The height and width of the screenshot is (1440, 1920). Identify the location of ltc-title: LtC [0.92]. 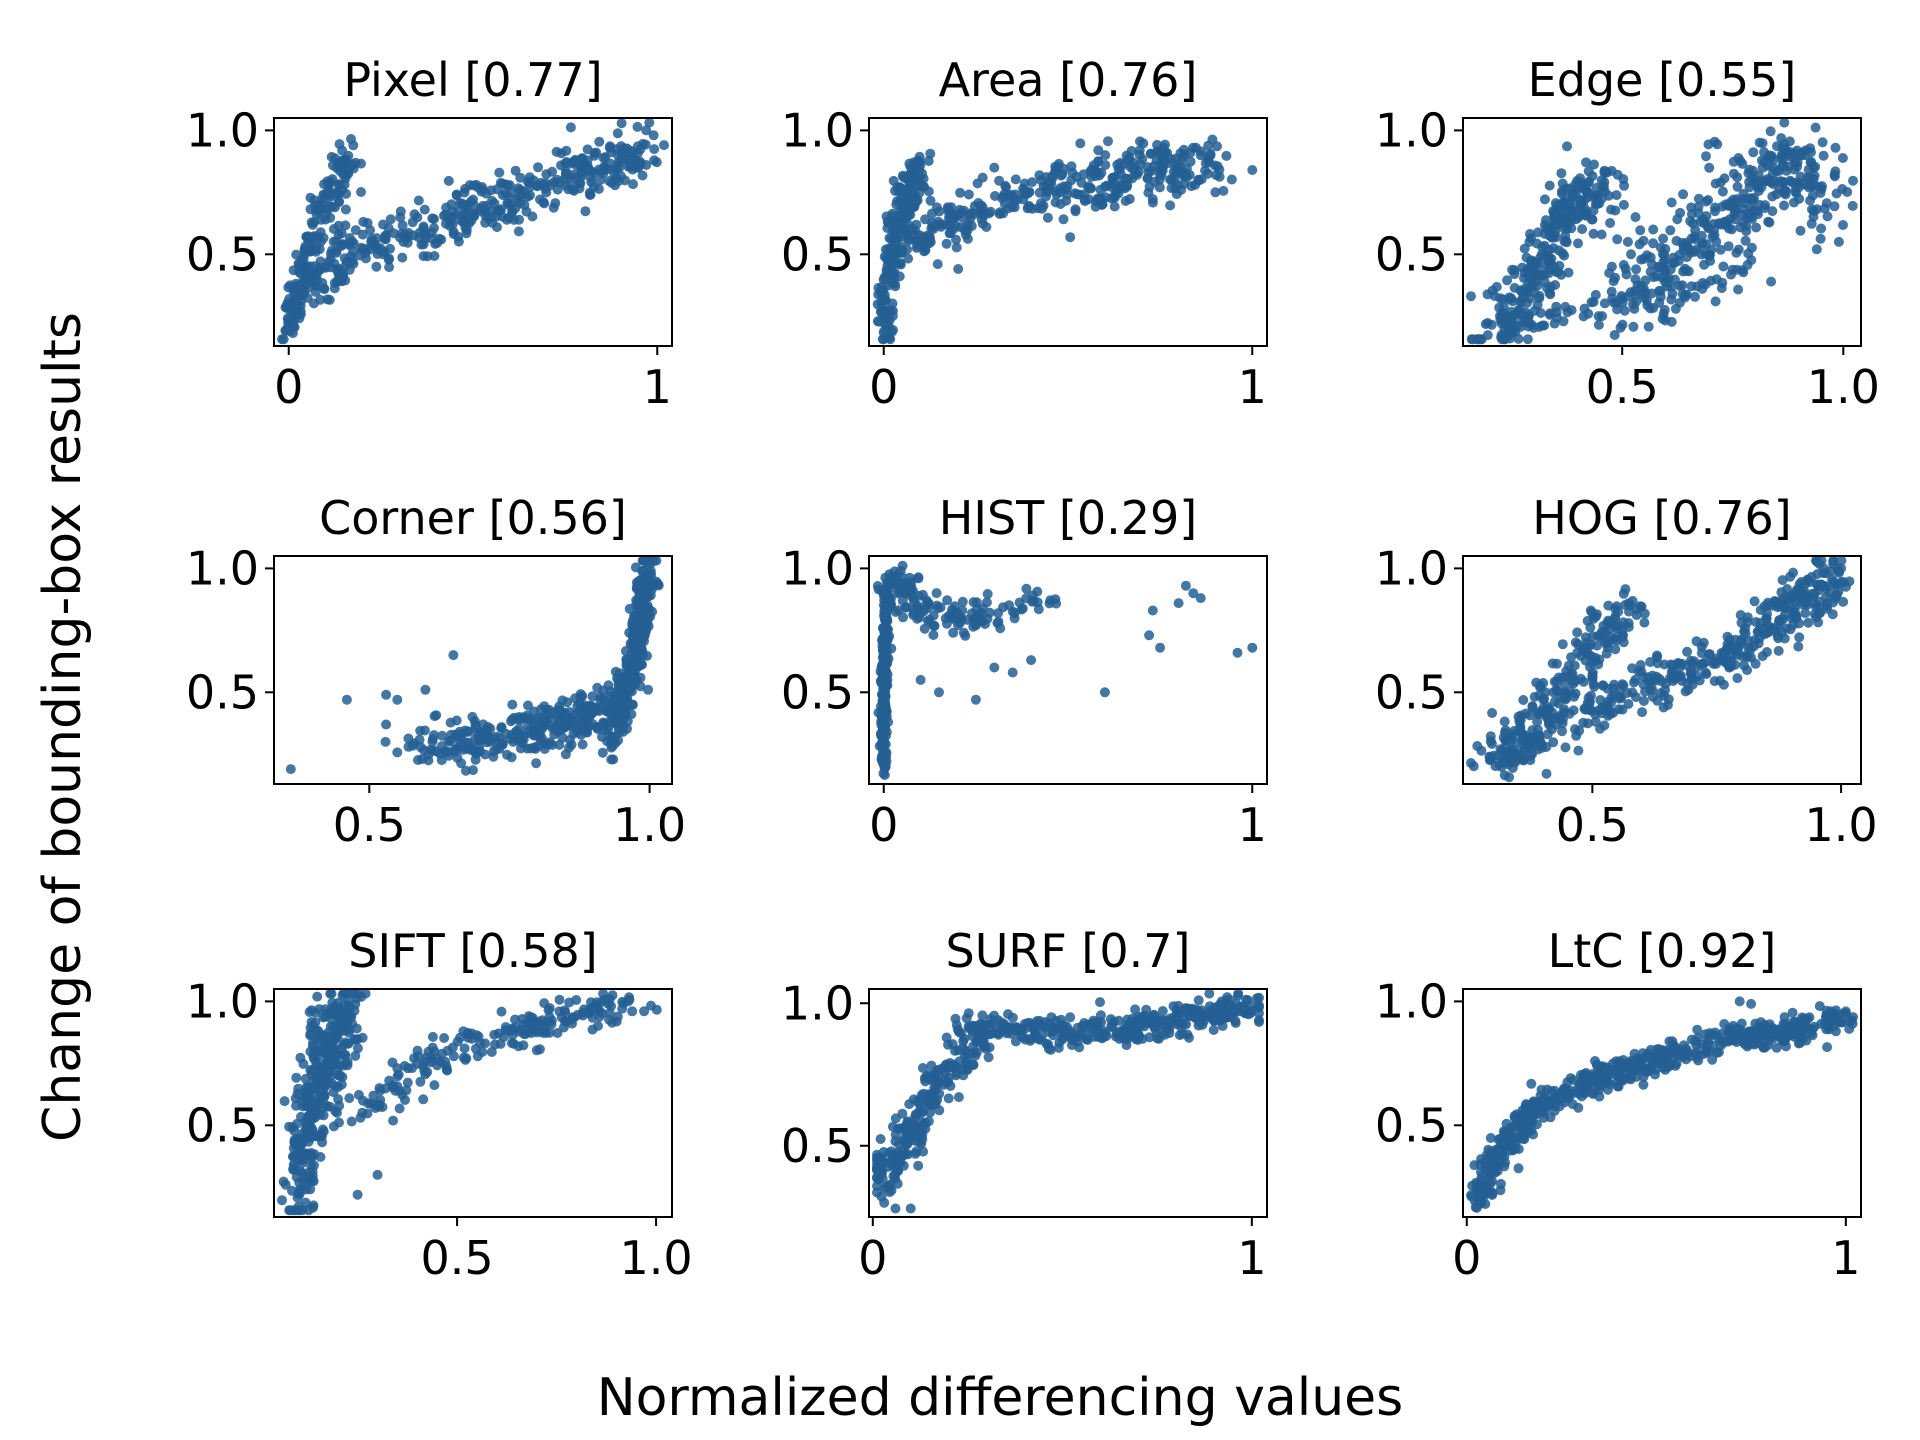
(1662, 951).